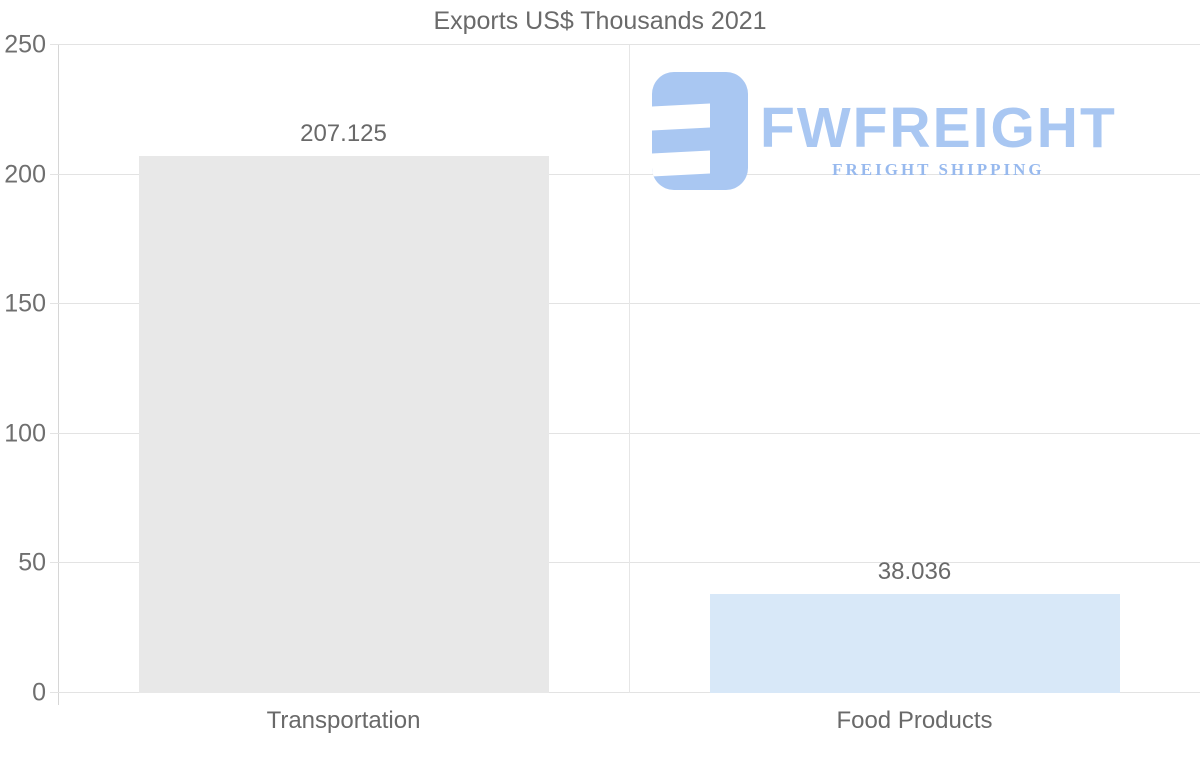  I want to click on column-separator-gridline, so click(629, 369).